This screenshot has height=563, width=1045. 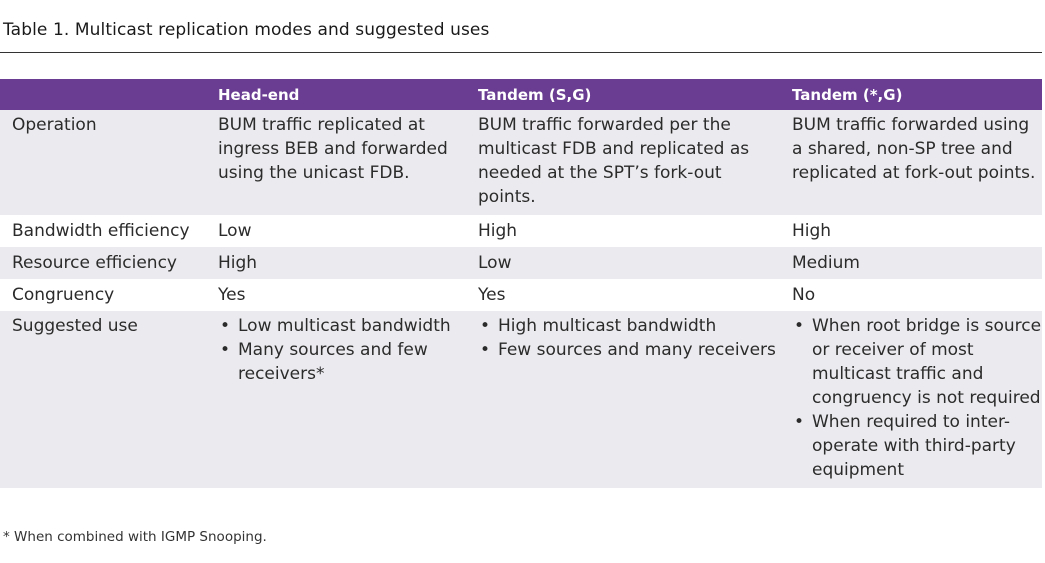 I want to click on list-item: Many sources and few receivers*, so click(x=342, y=362).